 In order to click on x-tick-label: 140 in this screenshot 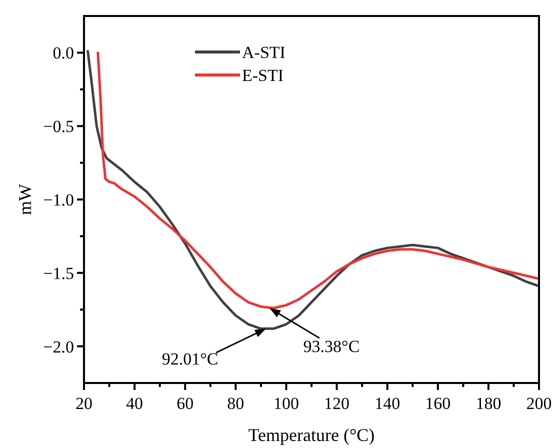, I will do `click(387, 403)`.